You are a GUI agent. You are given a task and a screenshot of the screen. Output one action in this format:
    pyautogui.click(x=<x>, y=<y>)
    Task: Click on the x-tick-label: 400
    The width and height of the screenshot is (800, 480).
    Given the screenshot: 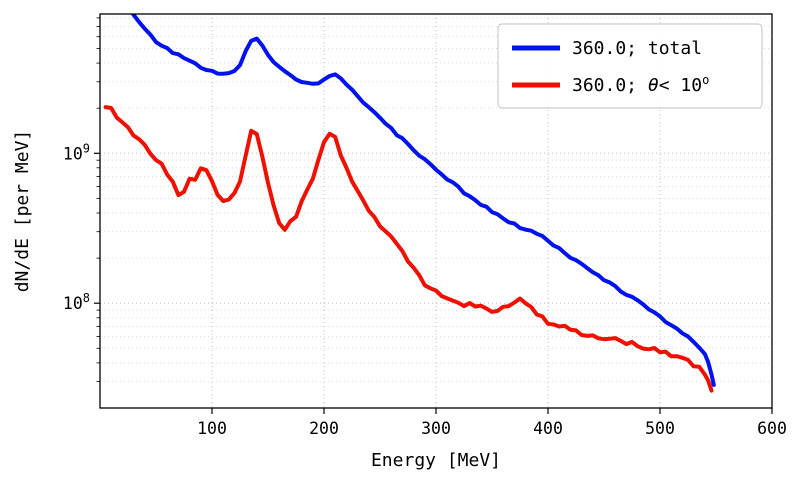 What is the action you would take?
    pyautogui.click(x=548, y=428)
    